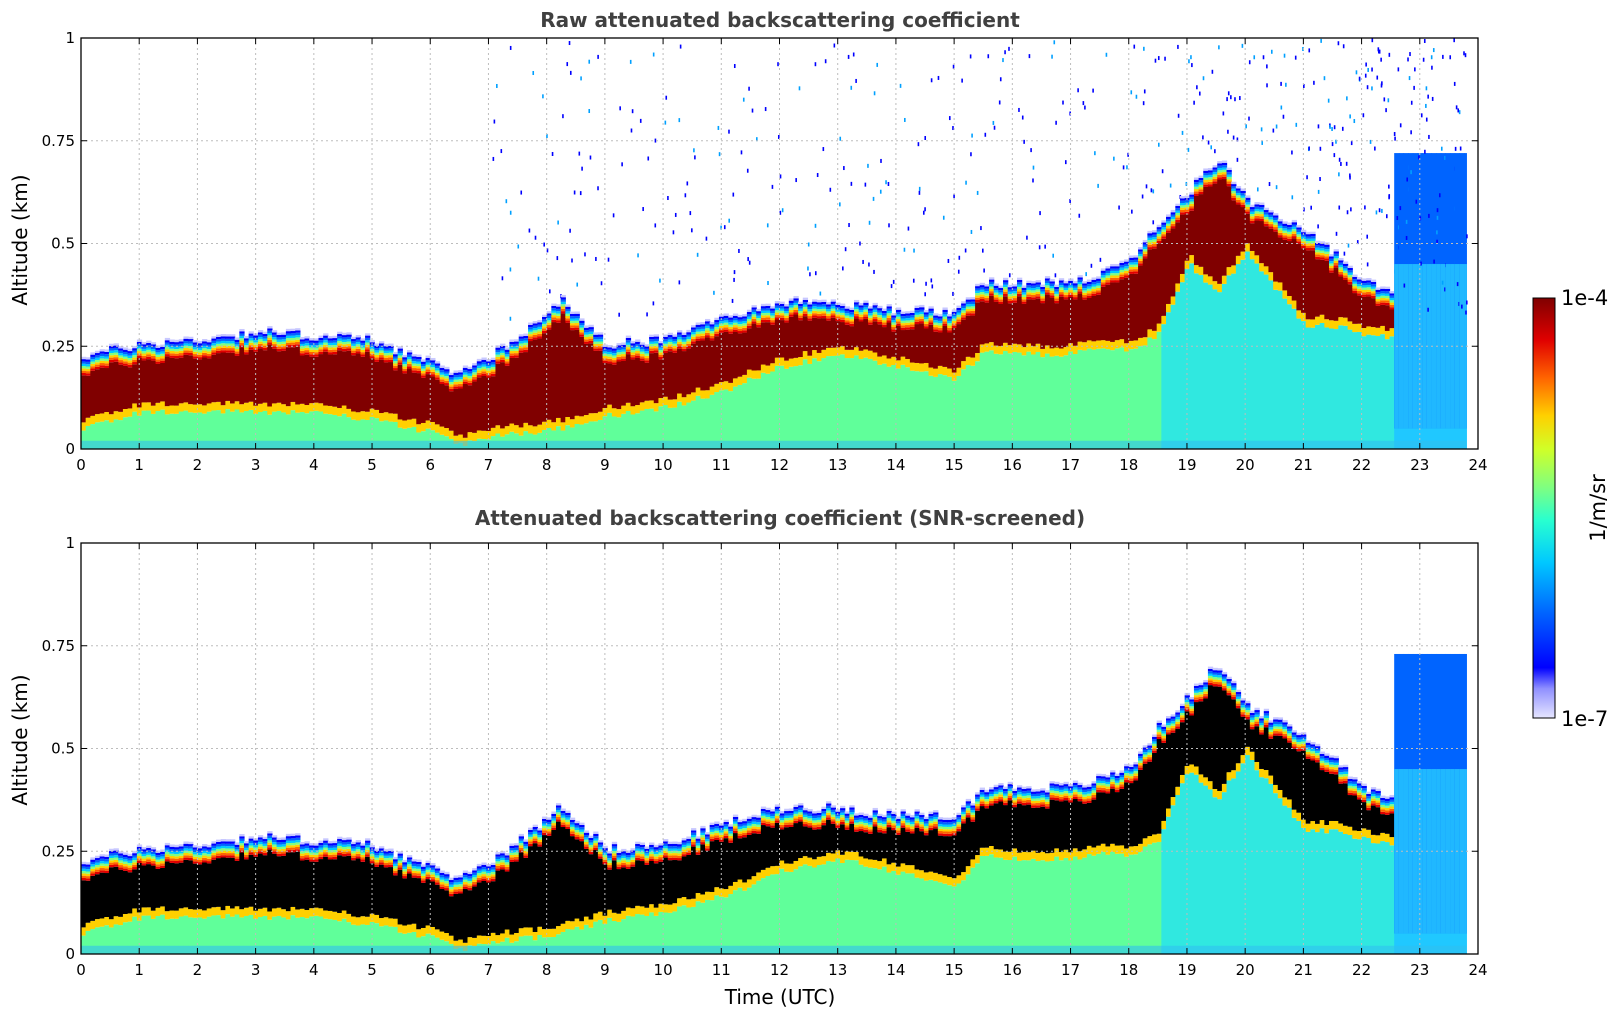 The image size is (1621, 1020). I want to click on x-tick-label: 3, so click(256, 465).